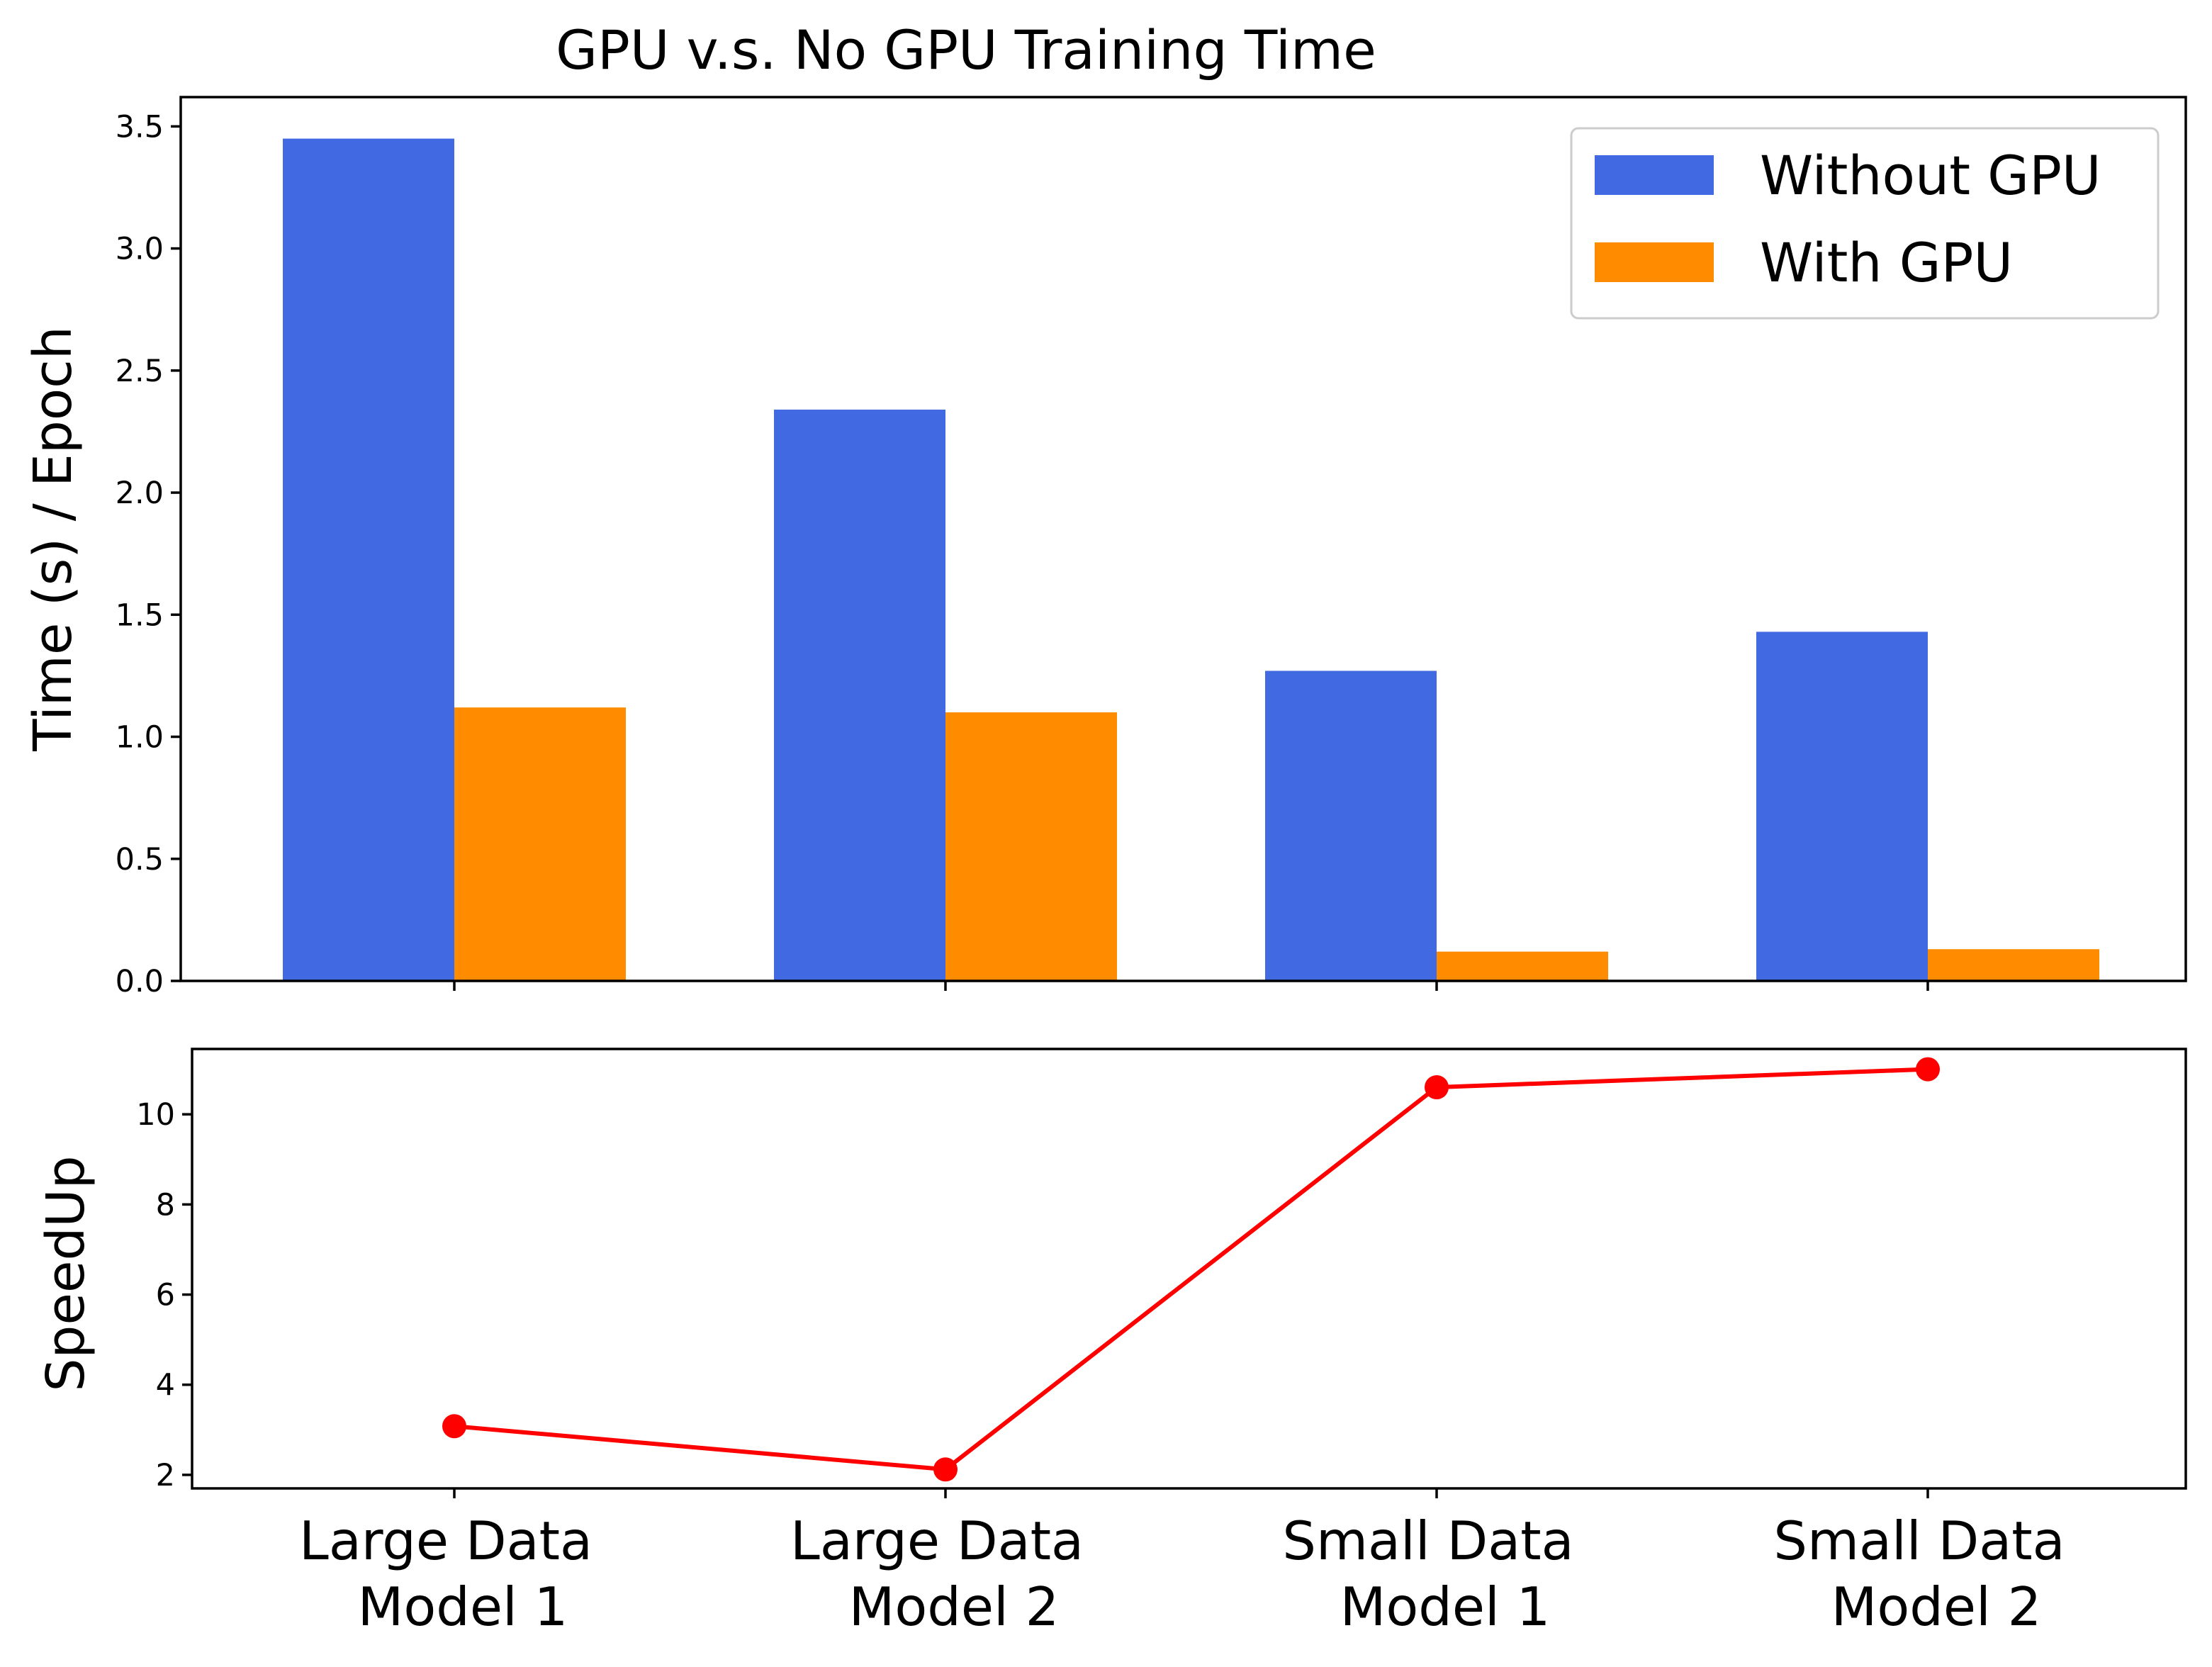 The width and height of the screenshot is (2212, 1667). I want to click on line-y-tick-label: 8, so click(165, 1205).